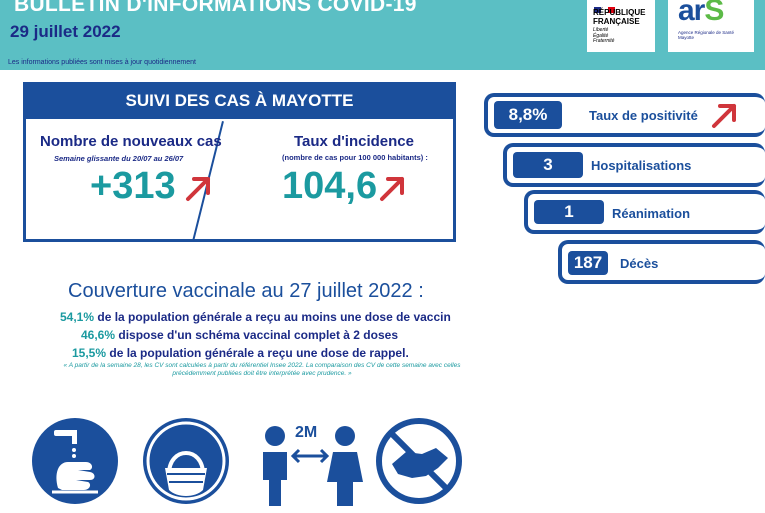 Image resolution: width=765 pixels, height=513 pixels. What do you see at coordinates (605, 6) in the screenshot?
I see `french-flag-icon` at bounding box center [605, 6].